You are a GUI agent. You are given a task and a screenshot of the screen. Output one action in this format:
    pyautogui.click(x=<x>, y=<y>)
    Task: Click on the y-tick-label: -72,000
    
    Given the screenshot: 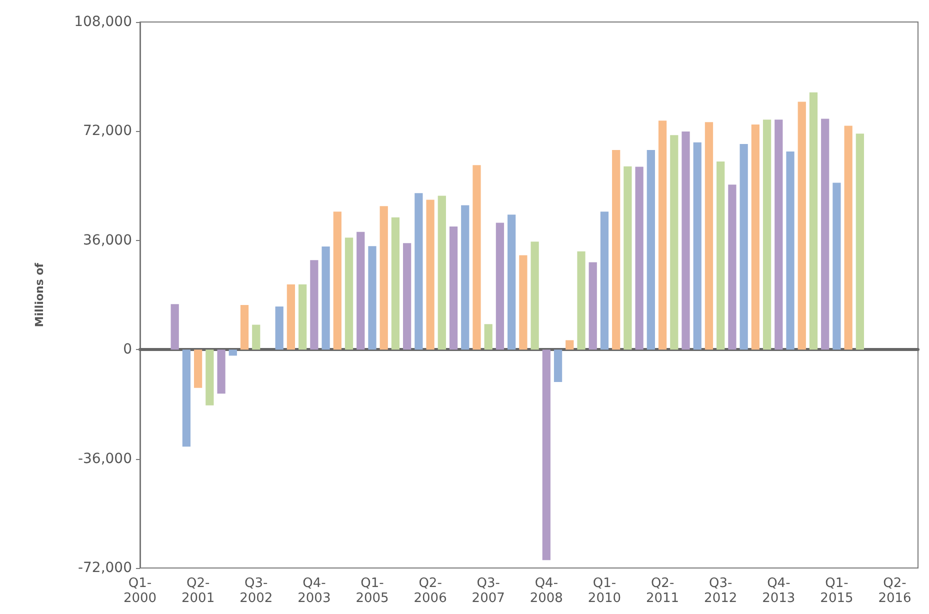 What is the action you would take?
    pyautogui.click(x=105, y=568)
    